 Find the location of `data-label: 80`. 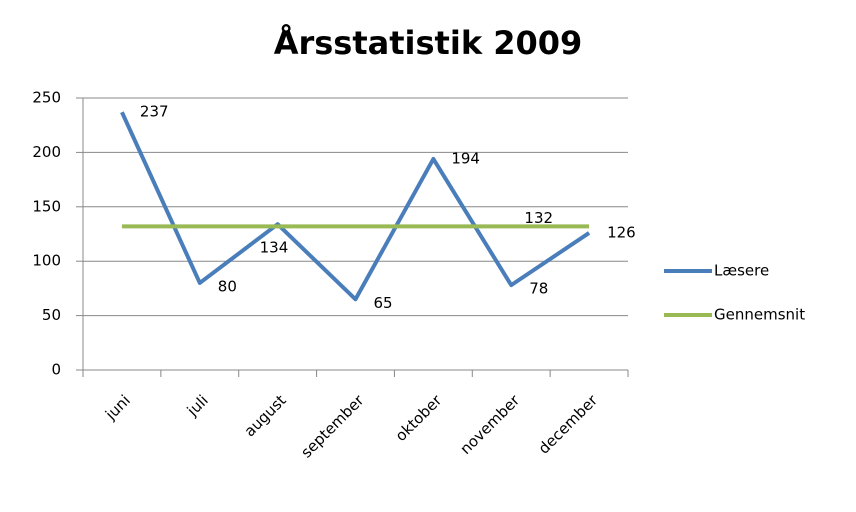

data-label: 80 is located at coordinates (227, 286).